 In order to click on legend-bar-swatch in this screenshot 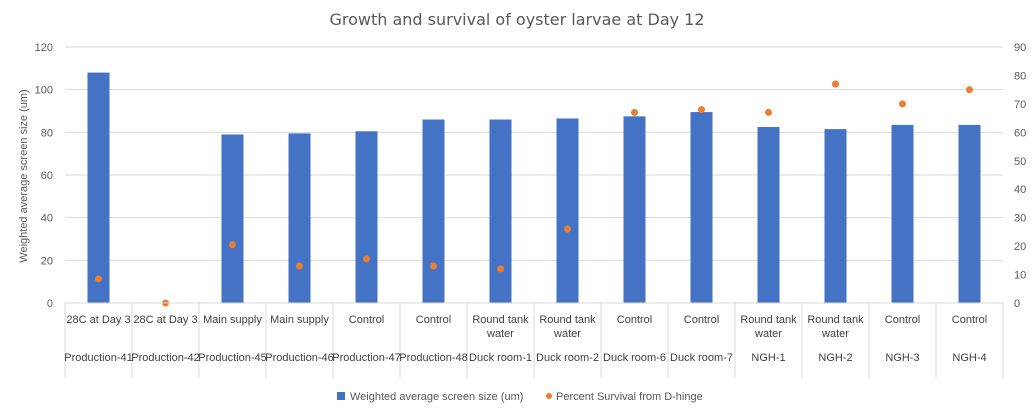, I will do `click(341, 396)`.